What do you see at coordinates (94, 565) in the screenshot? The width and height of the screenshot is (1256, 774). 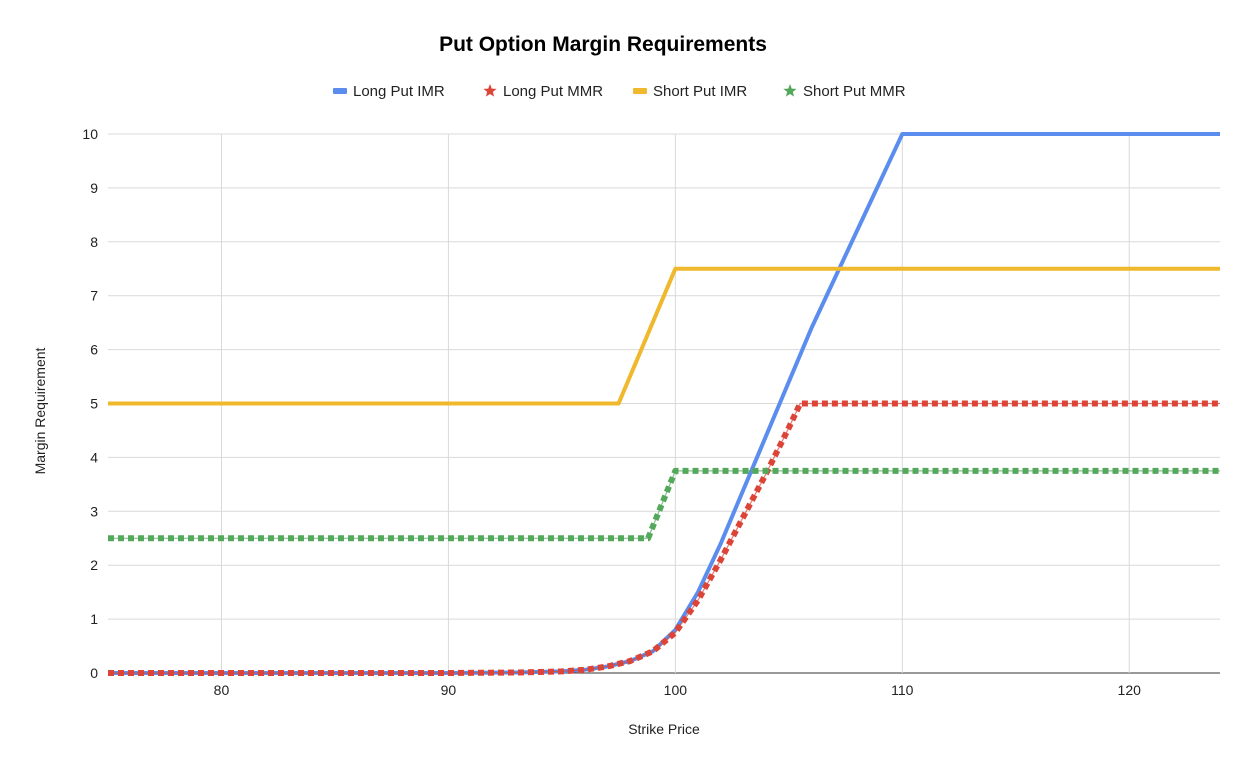 I see `y-tick-label: 2` at bounding box center [94, 565].